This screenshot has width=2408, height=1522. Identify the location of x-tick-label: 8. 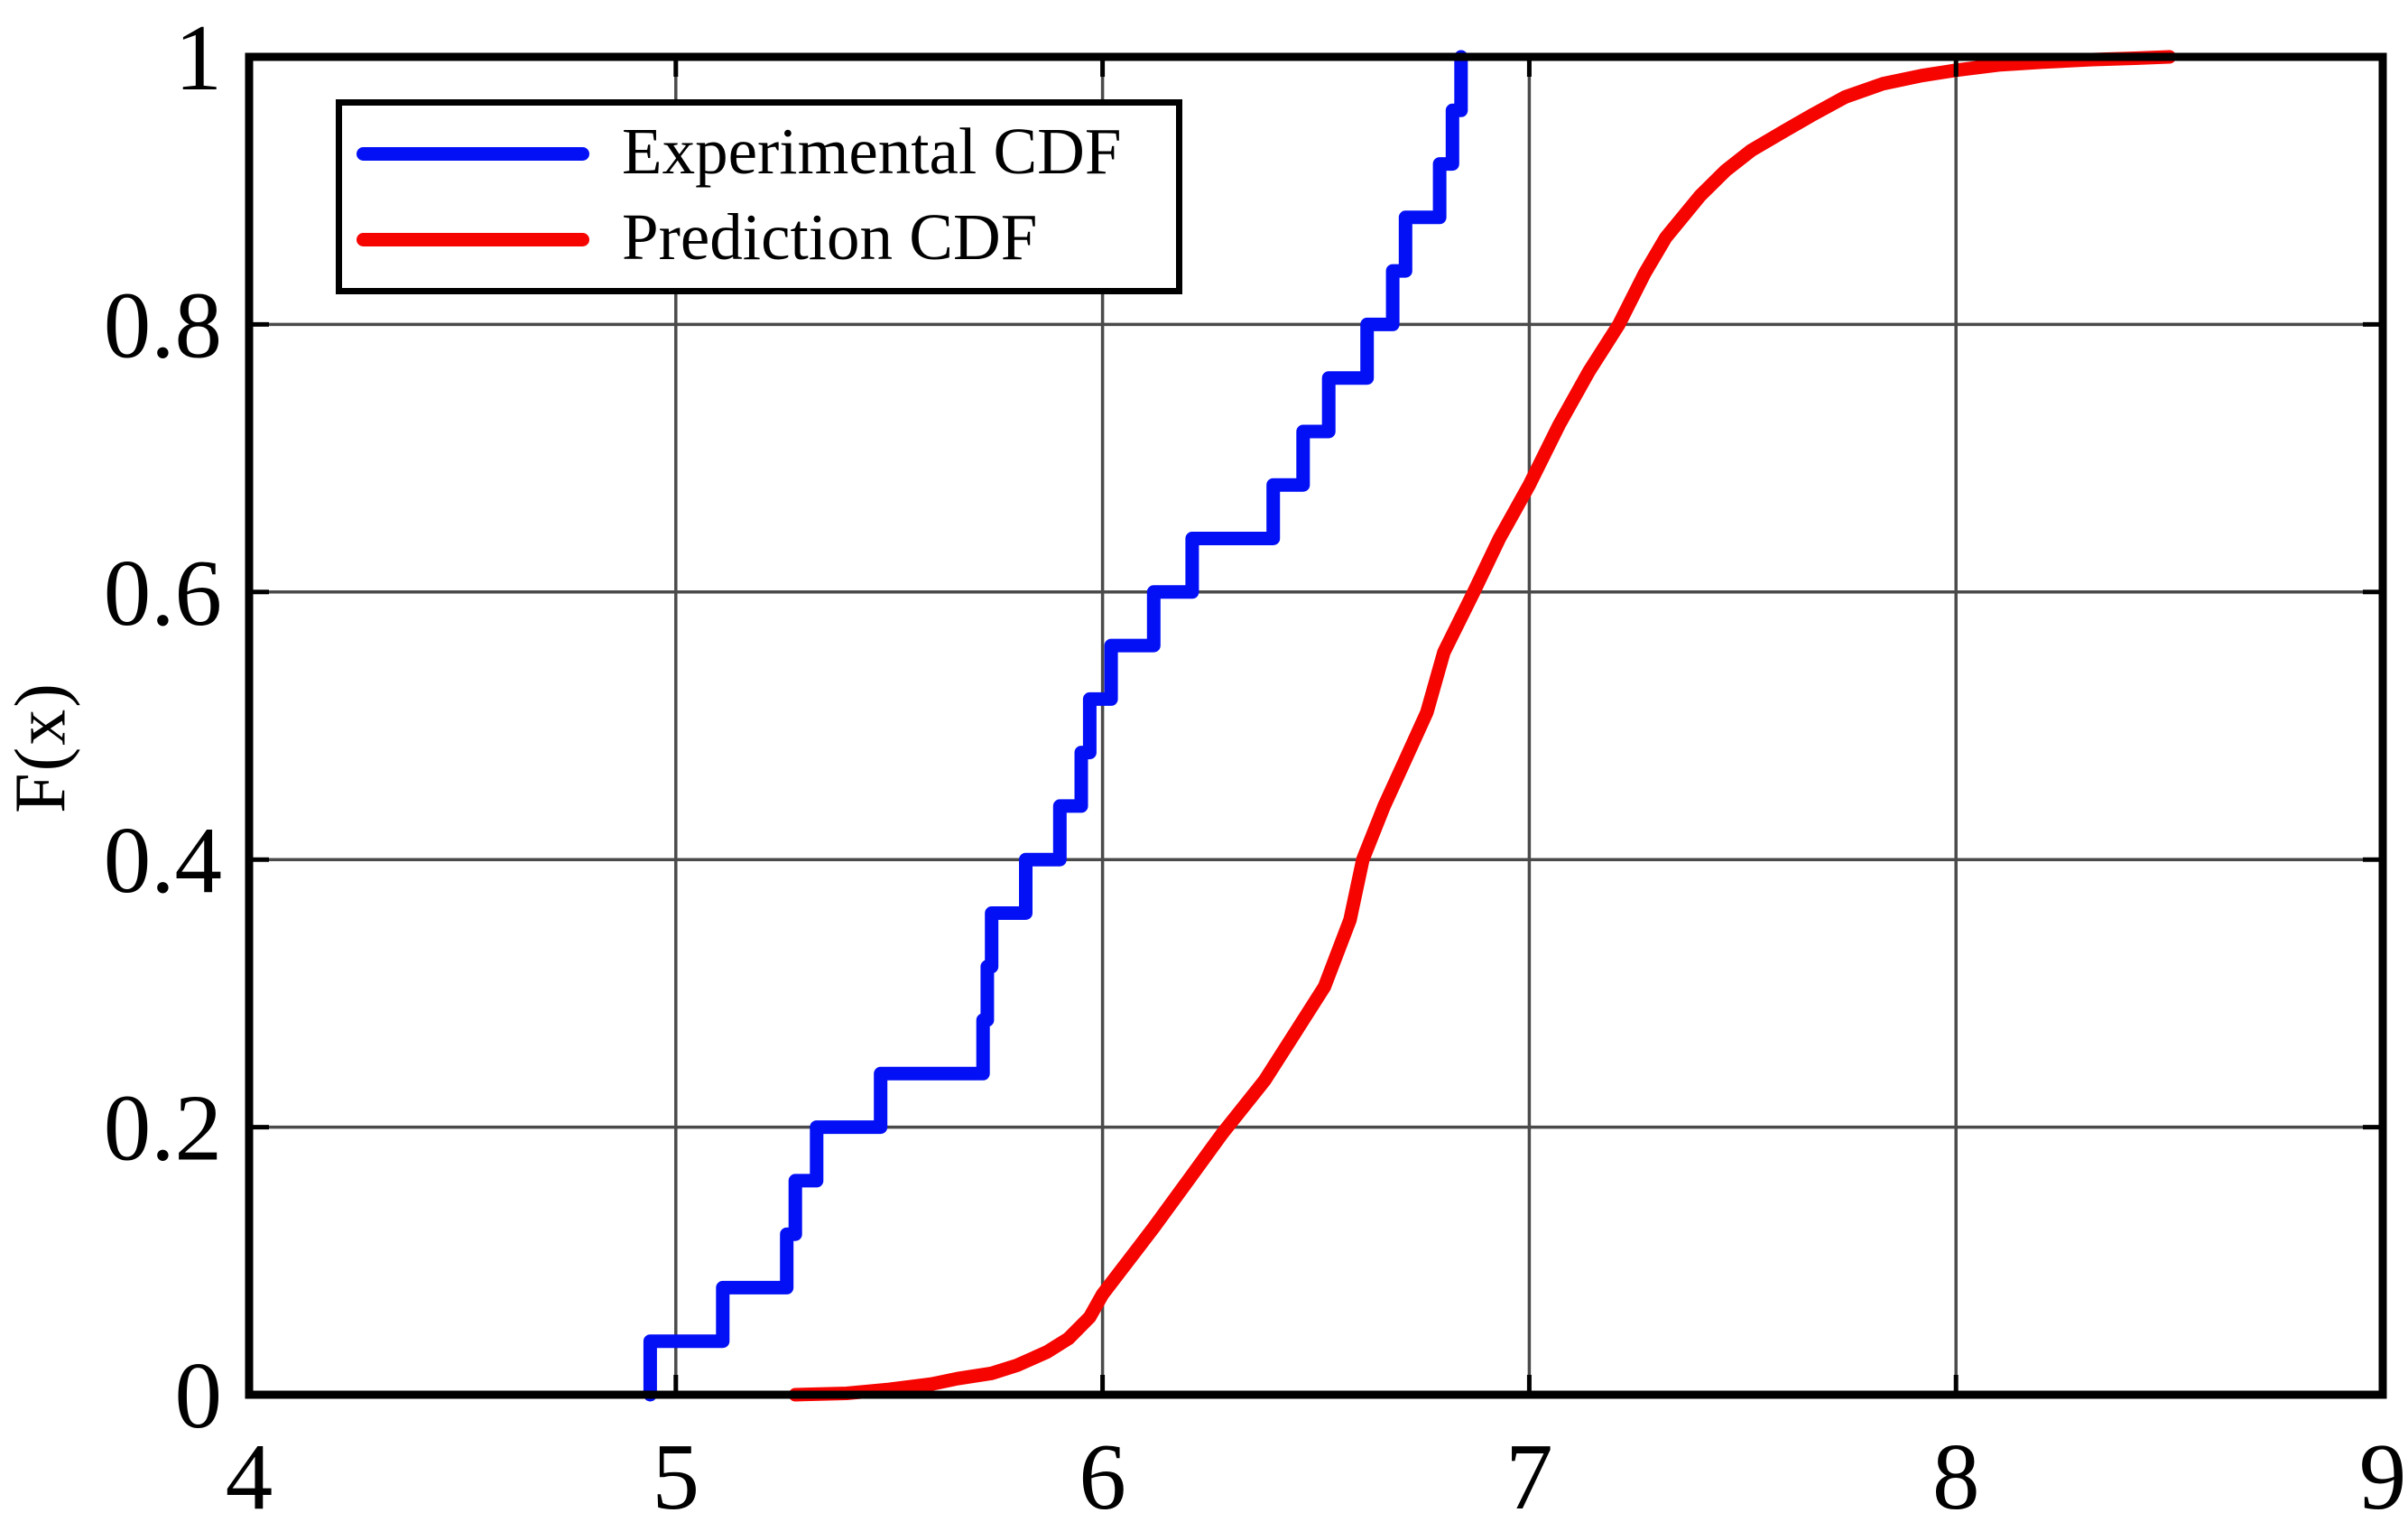
(1956, 1473).